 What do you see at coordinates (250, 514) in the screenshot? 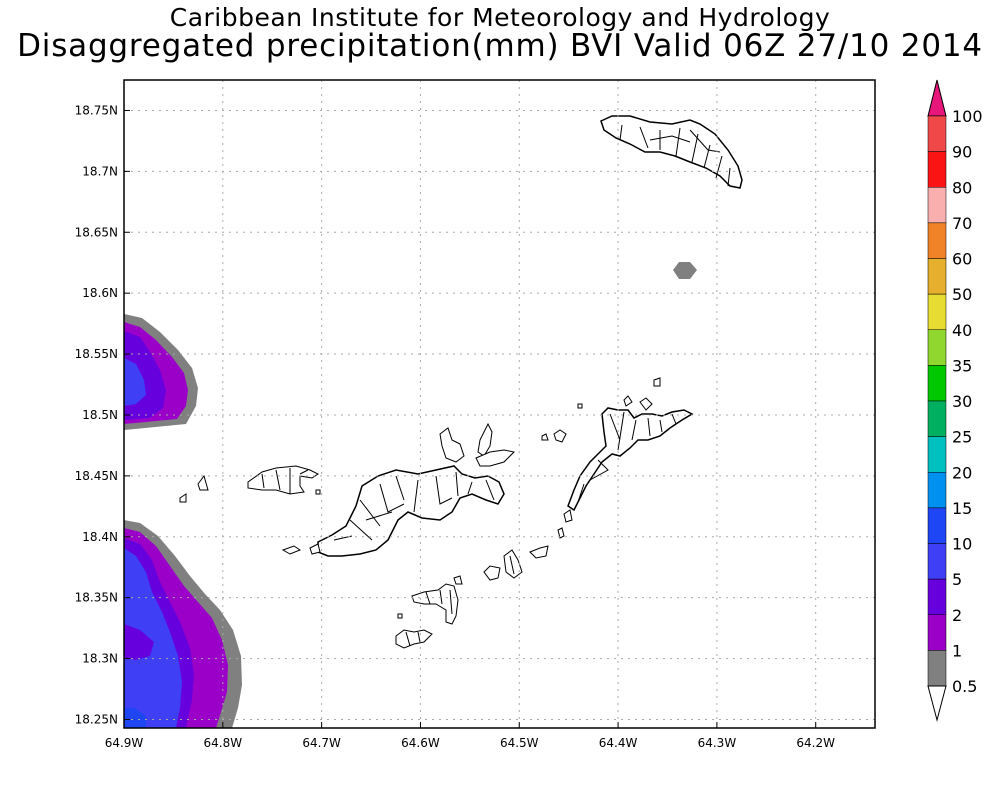
I see `islets-west` at bounding box center [250, 514].